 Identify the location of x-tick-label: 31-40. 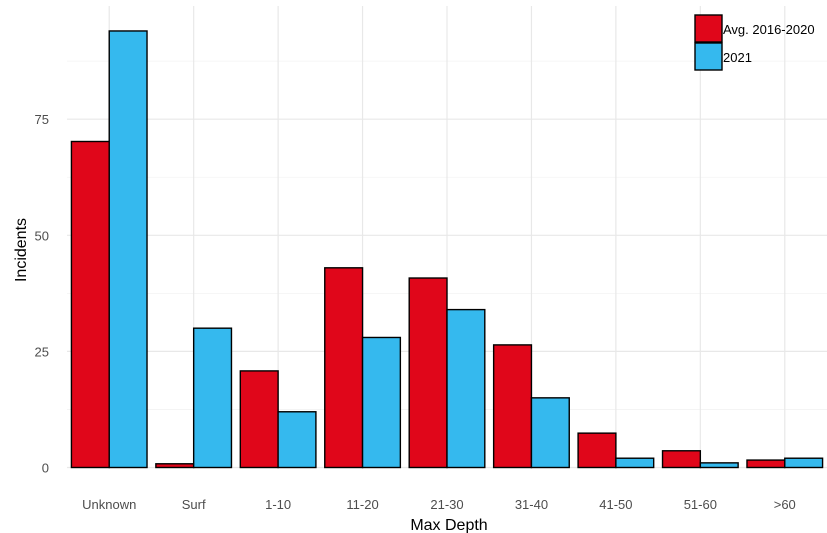
(531, 504).